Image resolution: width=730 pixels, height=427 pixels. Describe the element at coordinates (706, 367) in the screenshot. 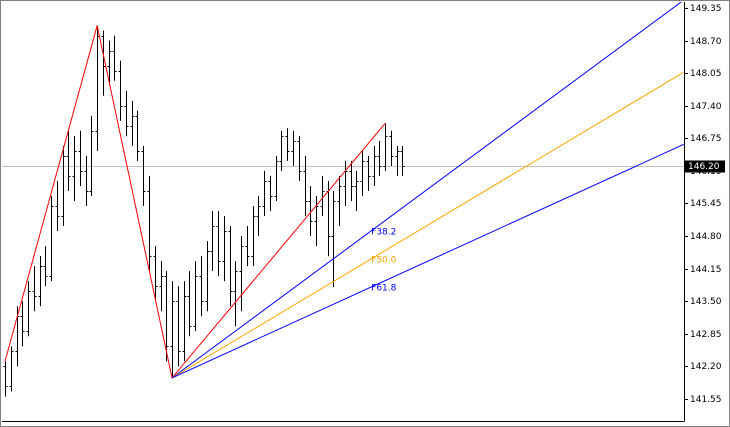

I see `y-tick-label: 142.20` at that location.